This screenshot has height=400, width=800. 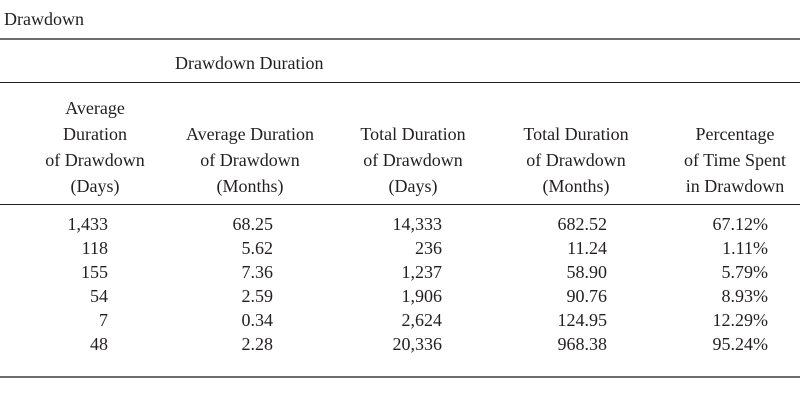 I want to click on cell-avg-months: 7.36, so click(x=257, y=272).